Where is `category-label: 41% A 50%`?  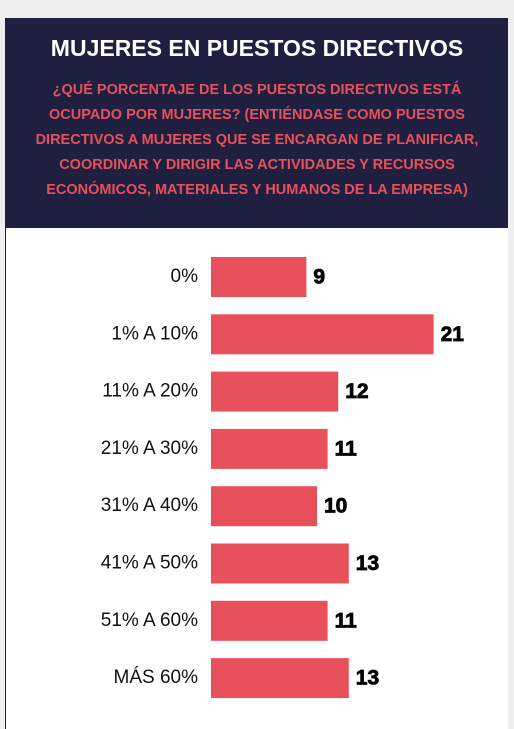 category-label: 41% A 50% is located at coordinates (149, 563).